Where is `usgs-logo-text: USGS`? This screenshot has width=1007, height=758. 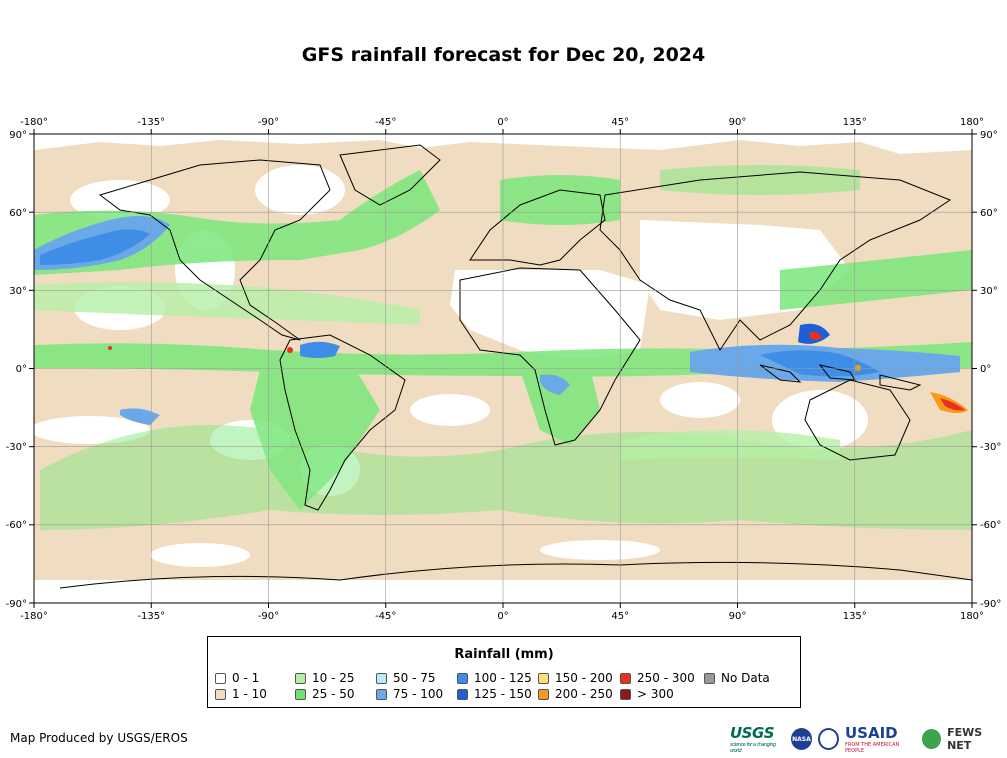 usgs-logo-text: USGS is located at coordinates (752, 733).